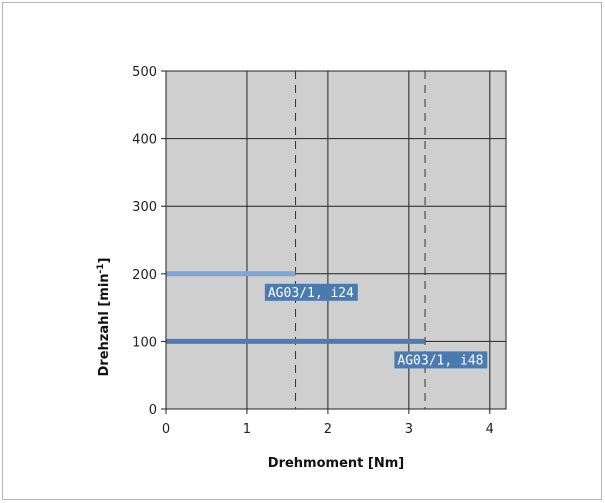 This screenshot has width=605, height=503. Describe the element at coordinates (144, 342) in the screenshot. I see `y-tick-label: 100` at that location.